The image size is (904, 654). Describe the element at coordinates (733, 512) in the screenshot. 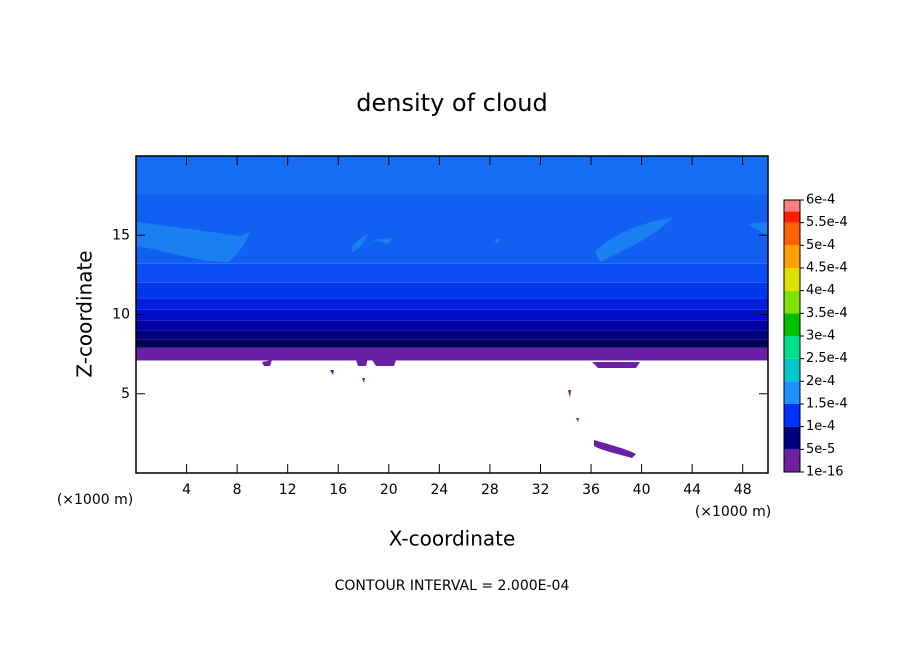

I see `x-unit-right: (×1000 m)` at that location.